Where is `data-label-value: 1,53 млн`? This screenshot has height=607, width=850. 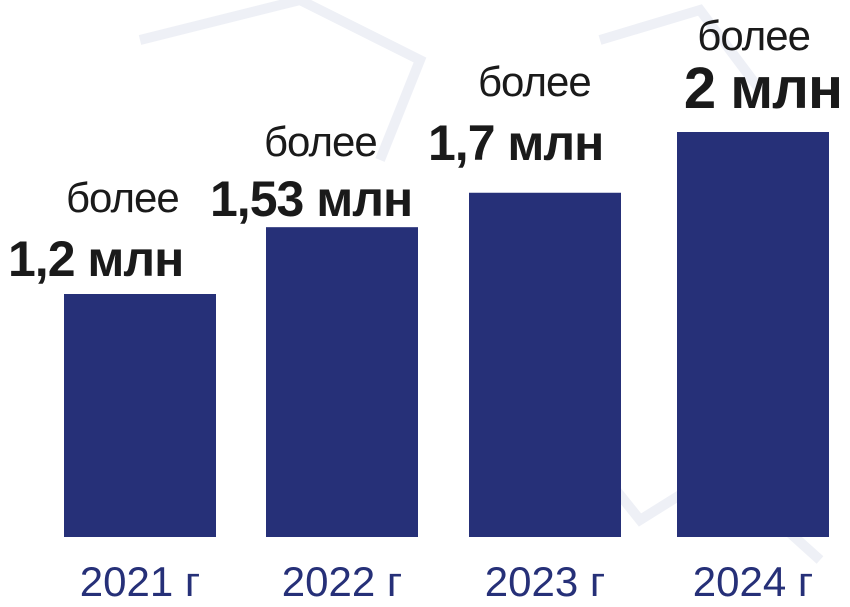 data-label-value: 1,53 млн is located at coordinates (311, 199).